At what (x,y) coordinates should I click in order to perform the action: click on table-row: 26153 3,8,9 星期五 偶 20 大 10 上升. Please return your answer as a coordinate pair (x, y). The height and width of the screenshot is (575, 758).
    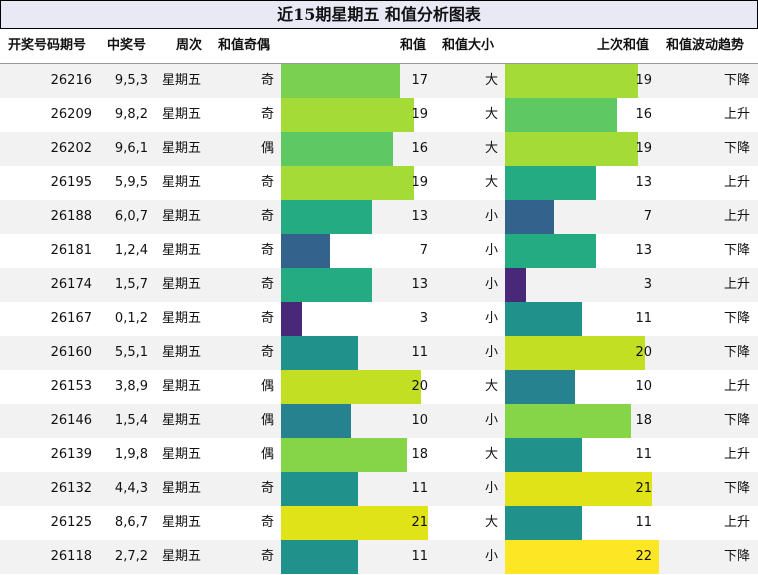
    Looking at the image, I should click on (379, 387).